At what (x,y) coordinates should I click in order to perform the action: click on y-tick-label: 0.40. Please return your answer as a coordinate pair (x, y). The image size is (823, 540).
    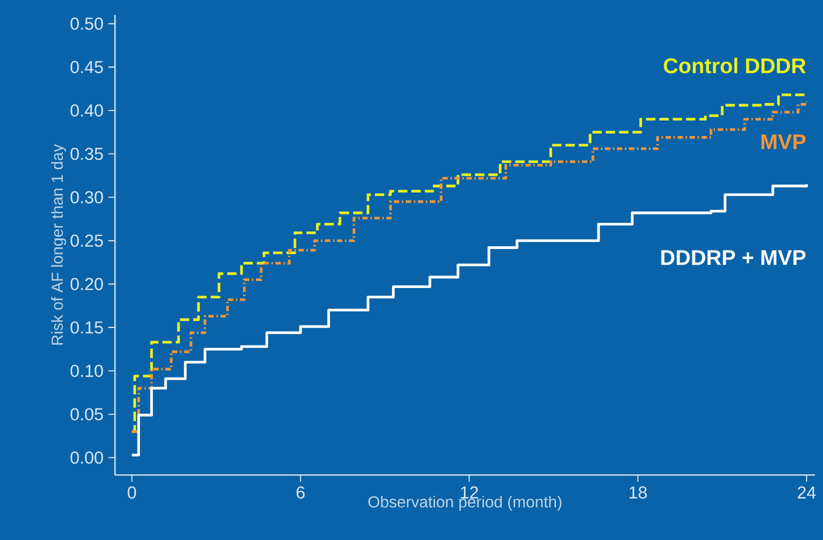
    Looking at the image, I should click on (86, 110).